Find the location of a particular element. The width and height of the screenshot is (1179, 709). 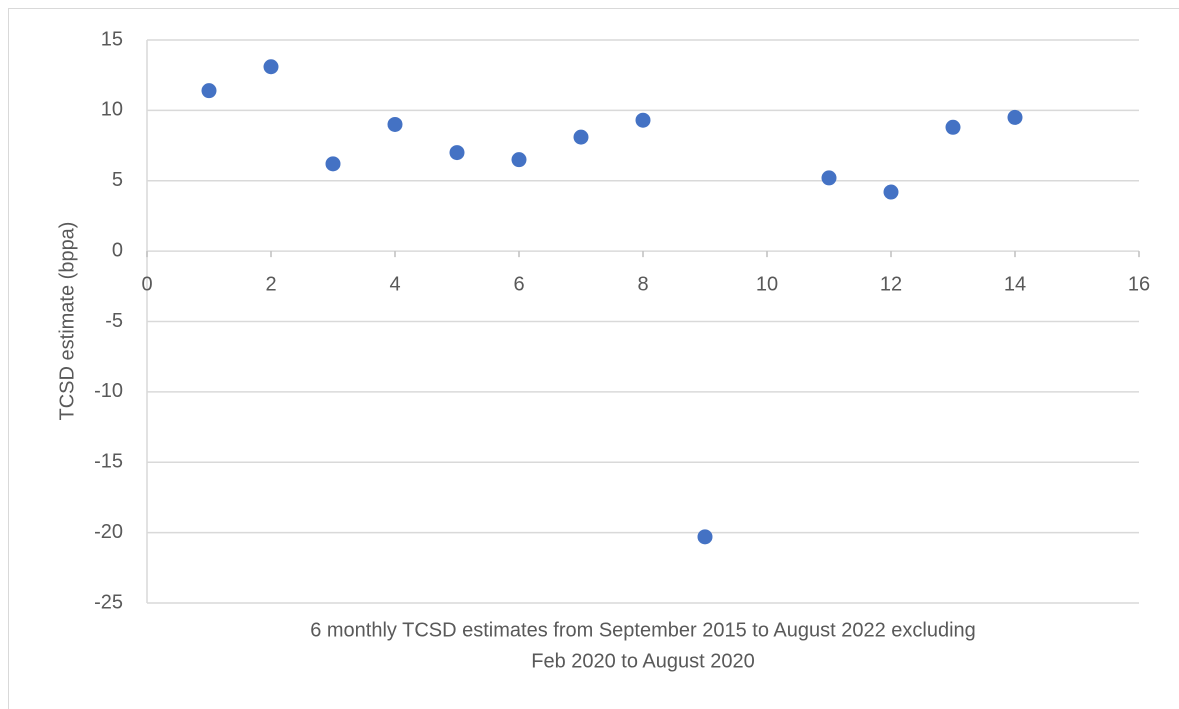

y-tick-label: 10 is located at coordinates (112, 110).